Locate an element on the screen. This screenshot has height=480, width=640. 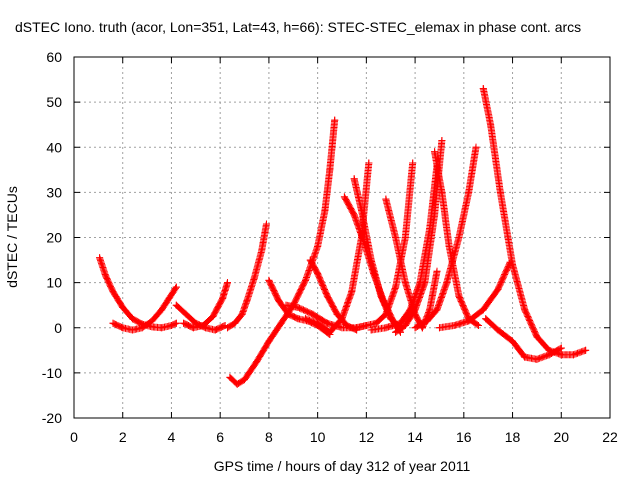
x-tick-label: 20 is located at coordinates (561, 437).